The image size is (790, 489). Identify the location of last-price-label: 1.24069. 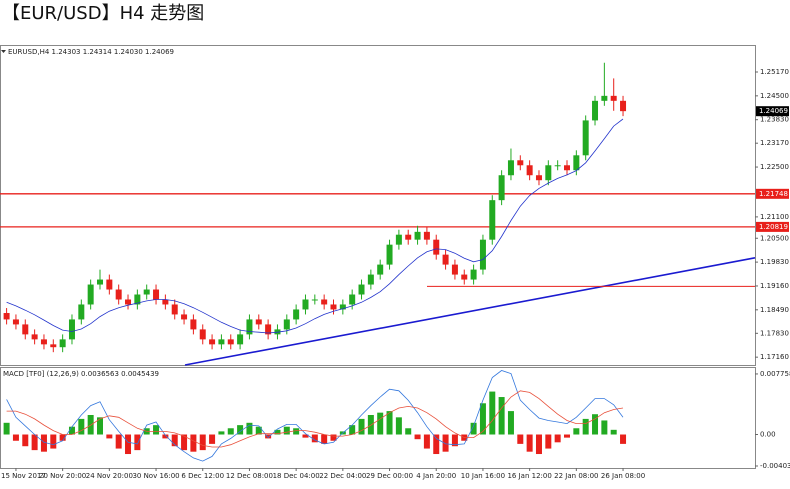
(773, 111).